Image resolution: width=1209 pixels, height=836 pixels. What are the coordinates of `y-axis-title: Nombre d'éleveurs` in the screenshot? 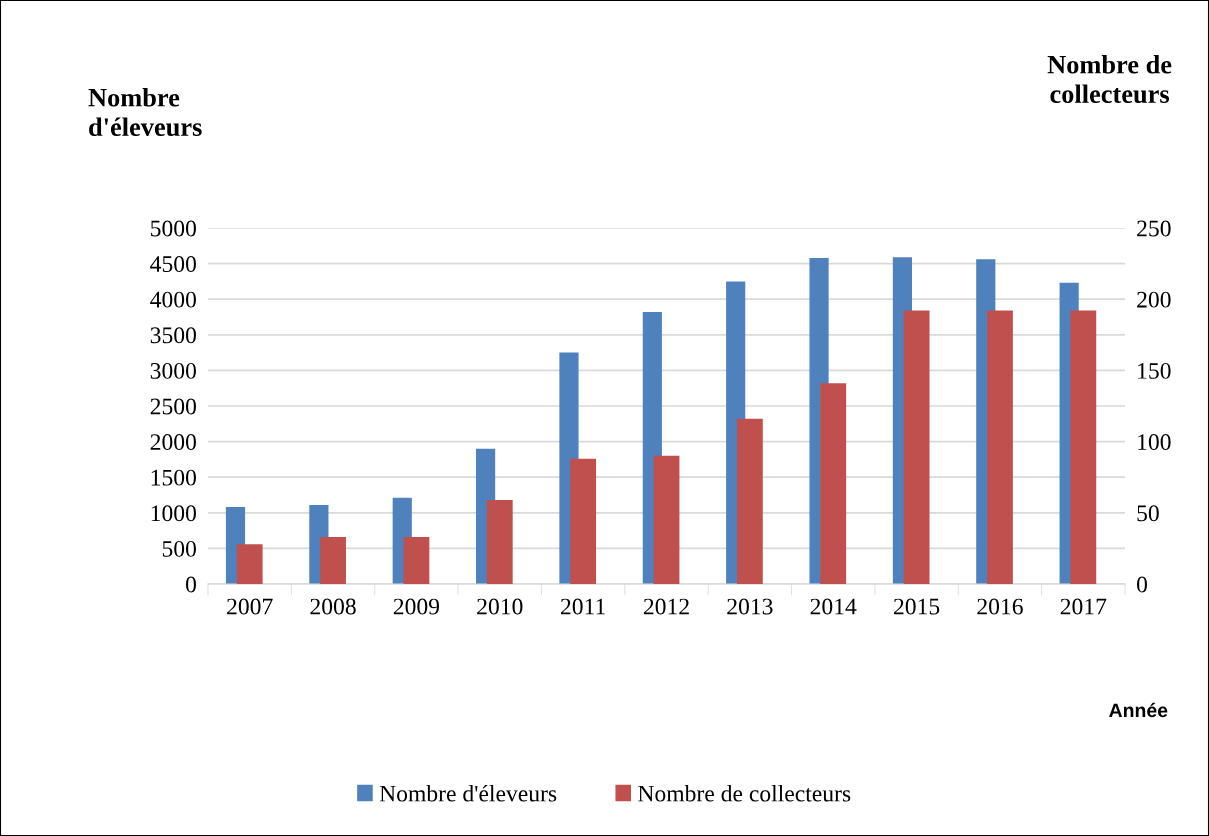 It's located at (145, 112).